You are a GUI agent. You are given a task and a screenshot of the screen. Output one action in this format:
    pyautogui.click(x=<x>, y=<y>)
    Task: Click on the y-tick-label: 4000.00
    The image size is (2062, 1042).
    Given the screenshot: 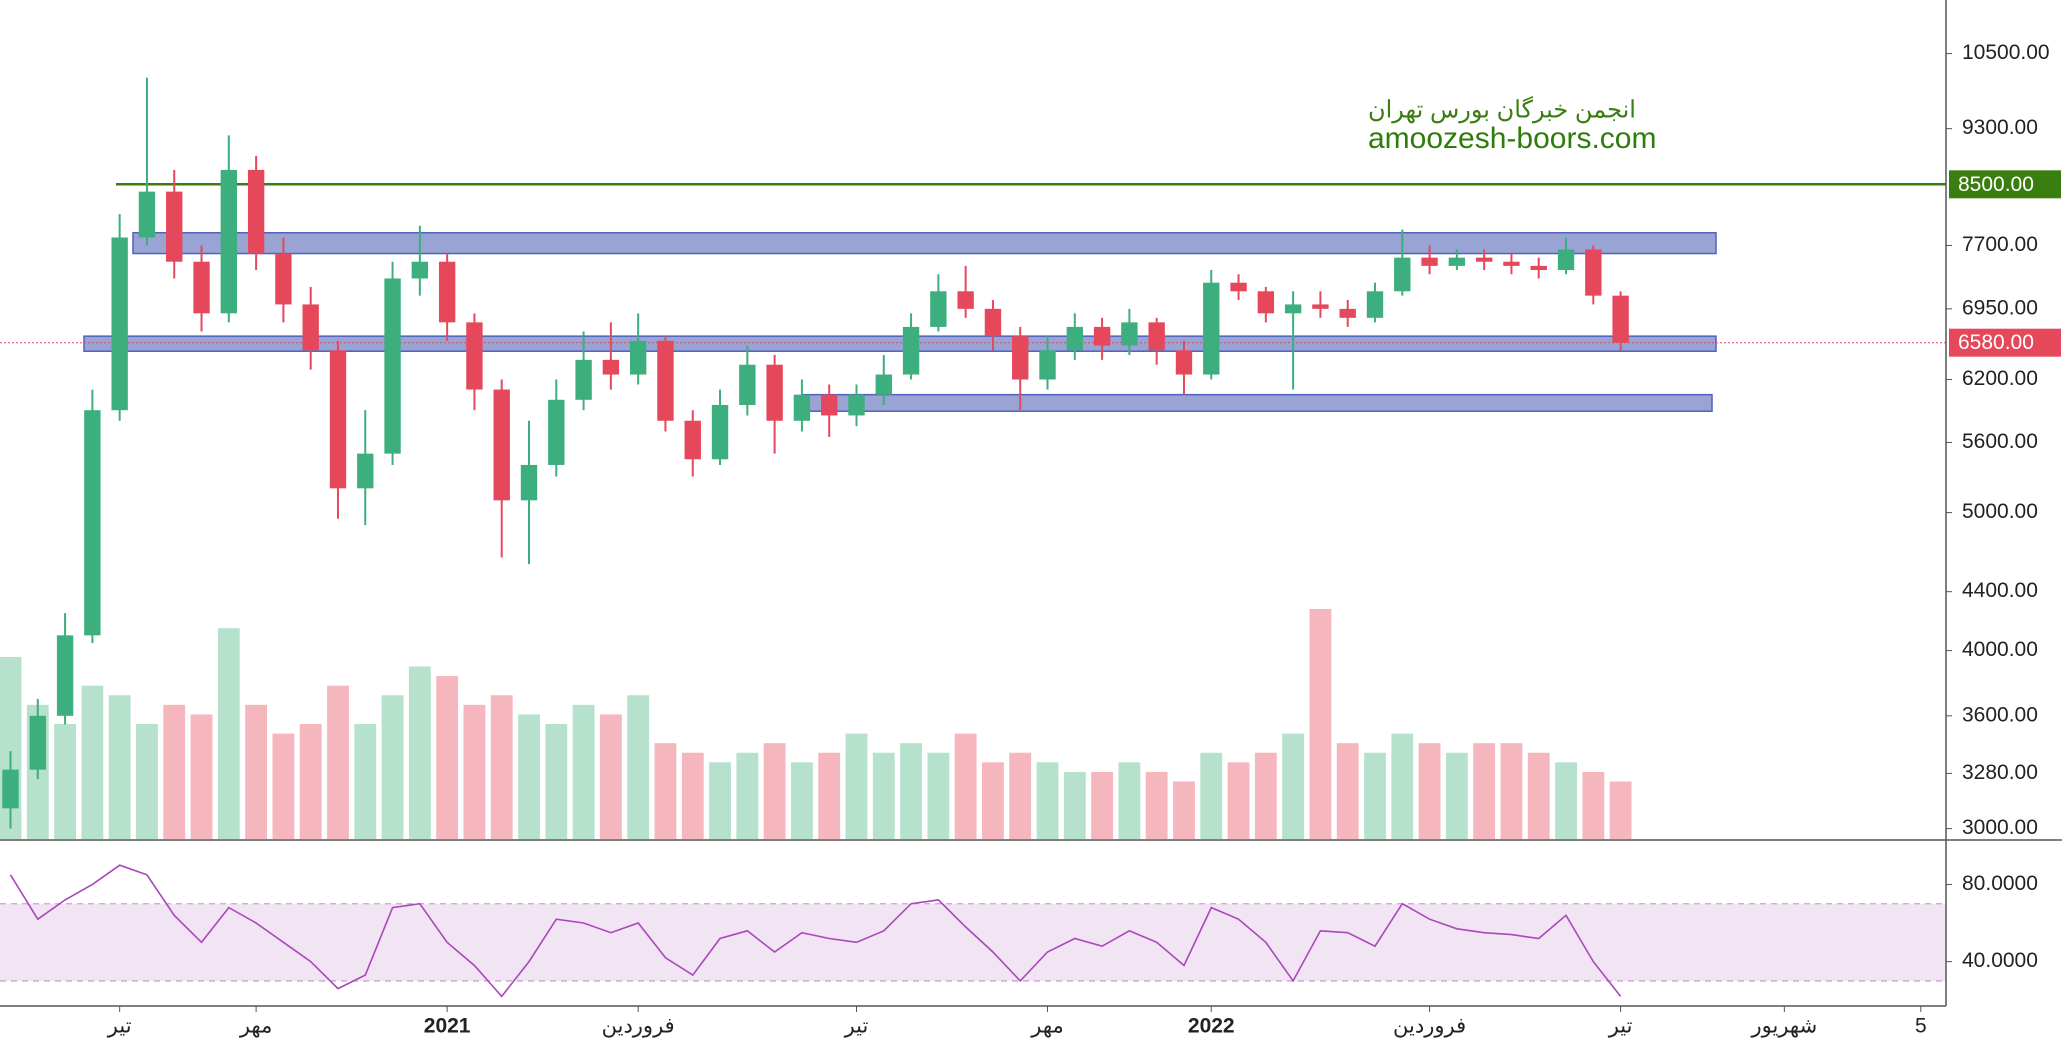 What is the action you would take?
    pyautogui.click(x=2000, y=649)
    